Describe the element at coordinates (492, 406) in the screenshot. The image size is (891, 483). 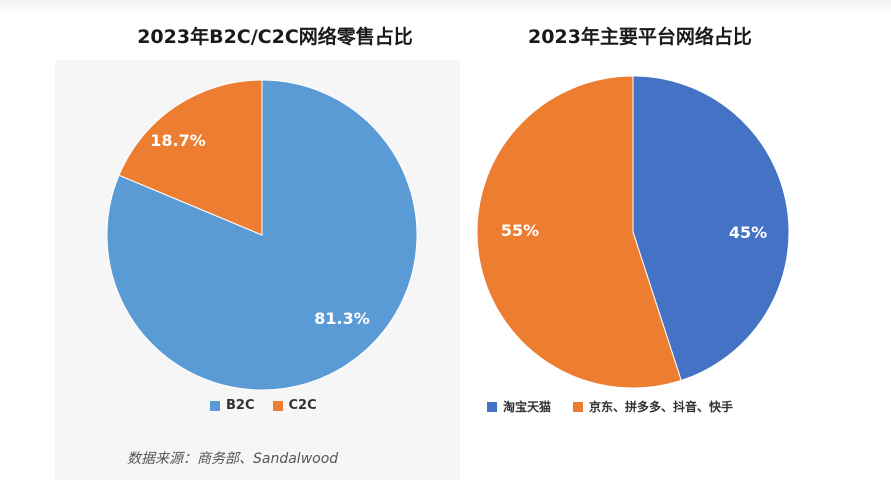
I see `legend-swatch-taobao` at that location.